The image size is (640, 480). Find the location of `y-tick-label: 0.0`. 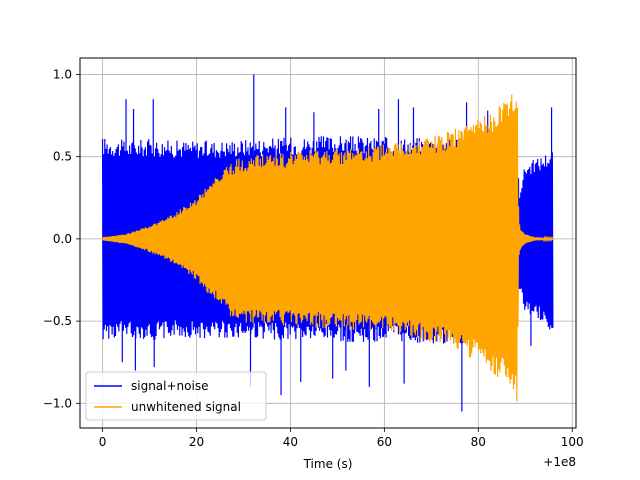

y-tick-label: 0.0 is located at coordinates (62, 239).